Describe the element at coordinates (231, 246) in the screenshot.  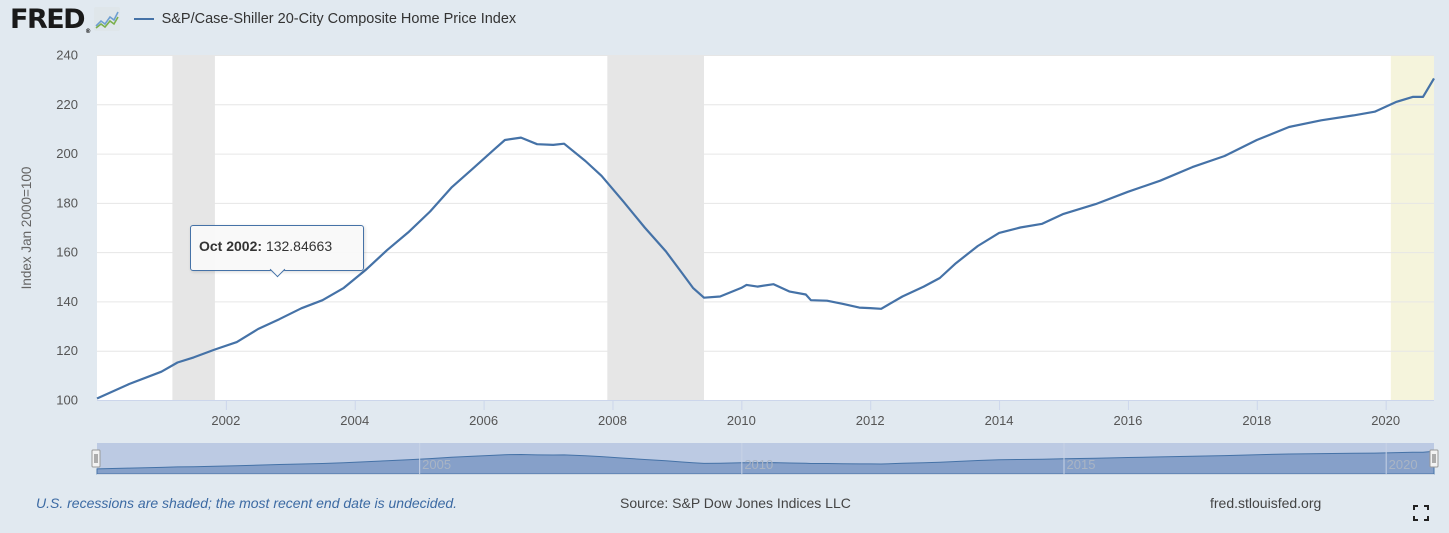
I see `tooltip-date: Oct 2002:` at that location.